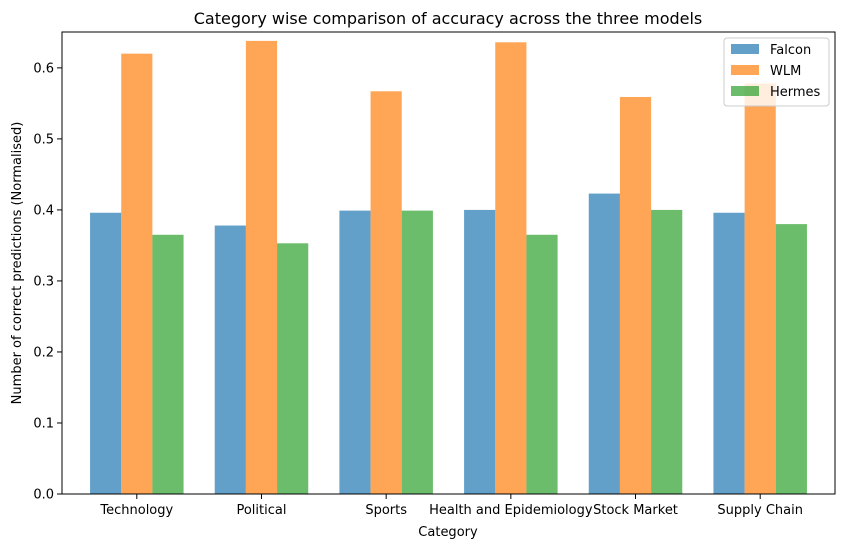  I want to click on y-tick-label: 0.5, so click(43, 139).